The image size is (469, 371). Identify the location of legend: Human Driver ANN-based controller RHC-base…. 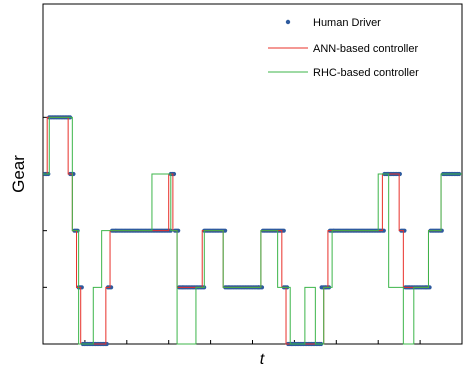
(343, 48).